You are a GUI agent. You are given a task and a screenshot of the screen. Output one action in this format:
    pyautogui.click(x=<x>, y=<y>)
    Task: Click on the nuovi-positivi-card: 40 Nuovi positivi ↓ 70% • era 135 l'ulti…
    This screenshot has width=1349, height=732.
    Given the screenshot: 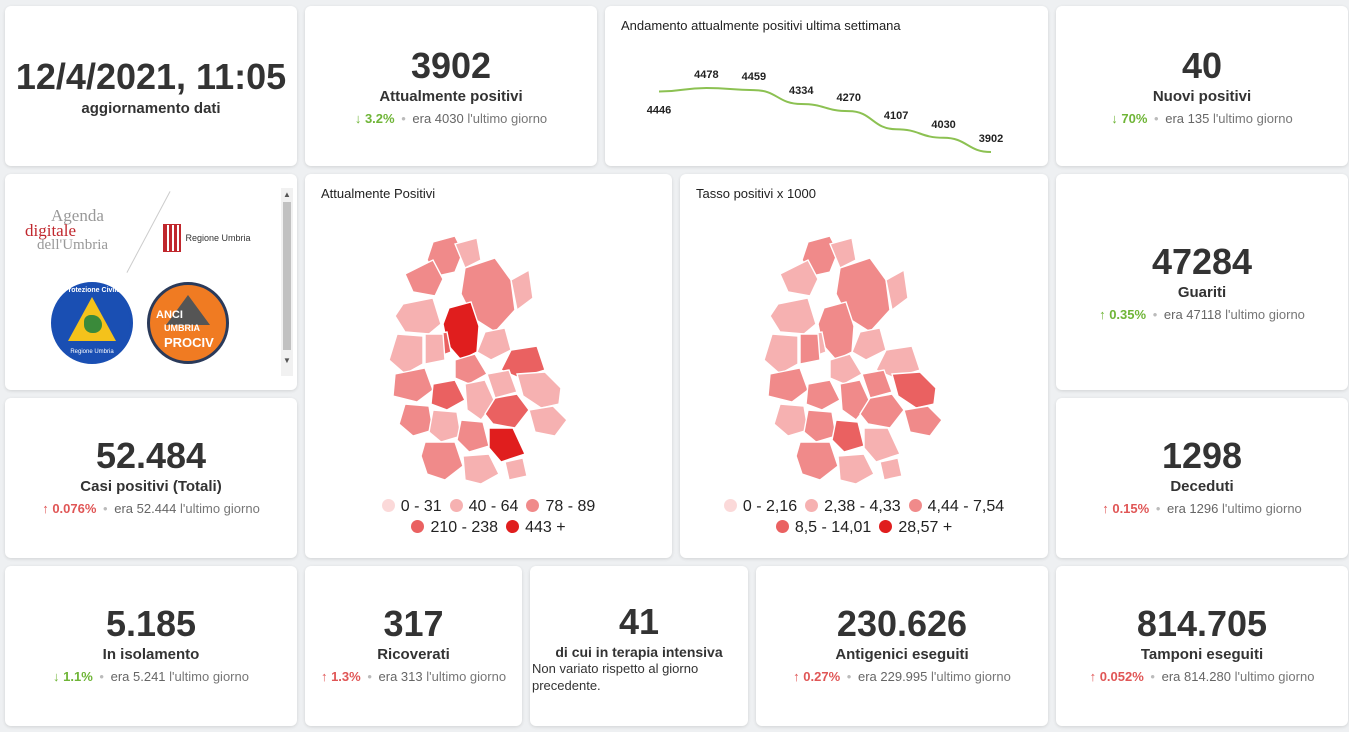 What is the action you would take?
    pyautogui.click(x=1202, y=86)
    